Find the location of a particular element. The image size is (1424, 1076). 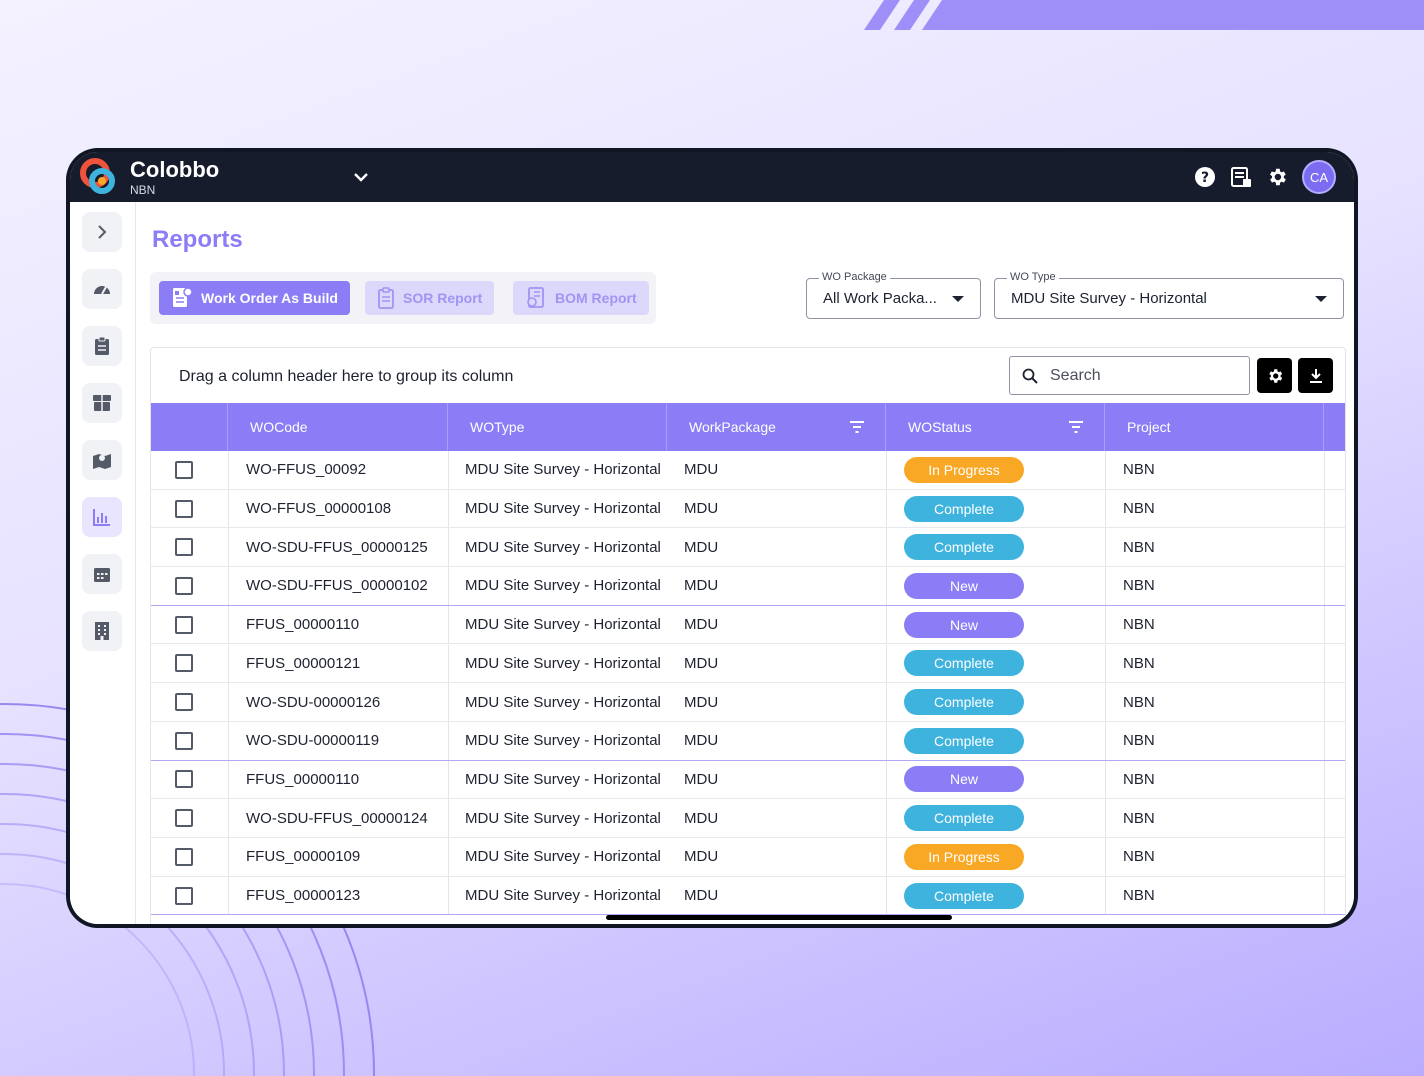

wocode-cell: WO-FFUS_00000108 is located at coordinates (319, 509).